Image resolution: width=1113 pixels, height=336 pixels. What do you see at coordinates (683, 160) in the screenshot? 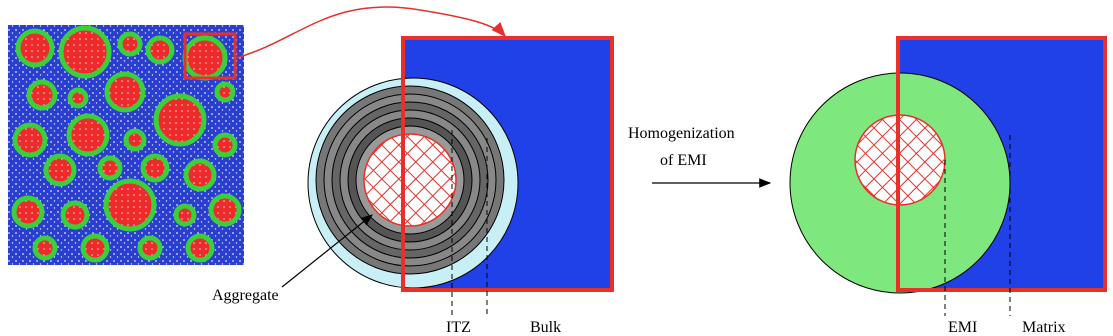
I see `homogenization-label: of EMI` at bounding box center [683, 160].